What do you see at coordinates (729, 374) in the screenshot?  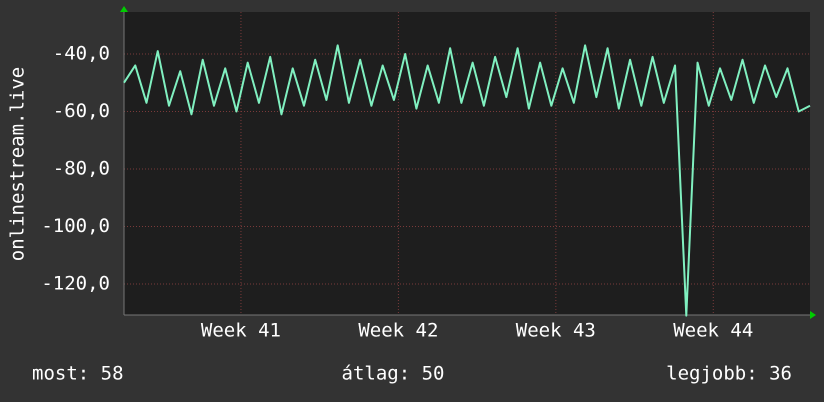 I see `stat-label: legjobb: 36` at bounding box center [729, 374].